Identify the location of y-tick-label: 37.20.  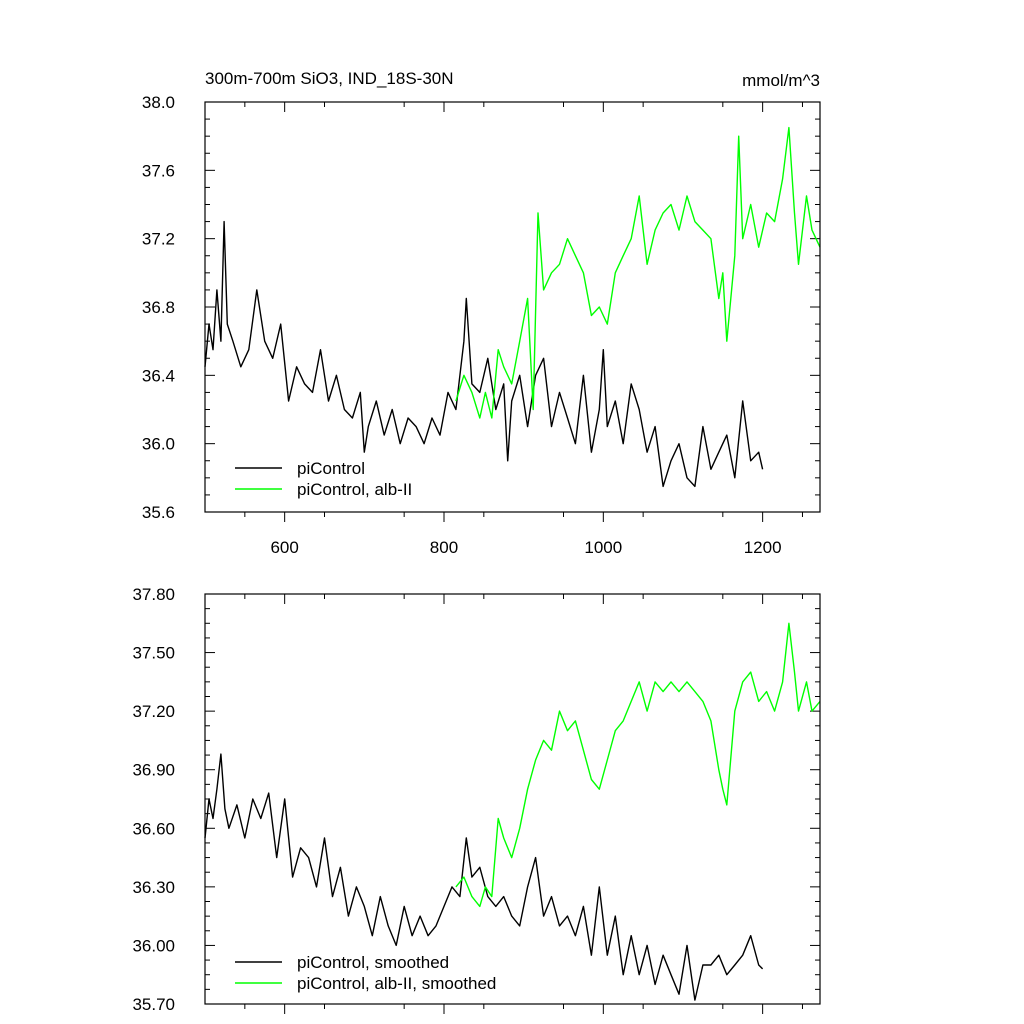
(153, 711).